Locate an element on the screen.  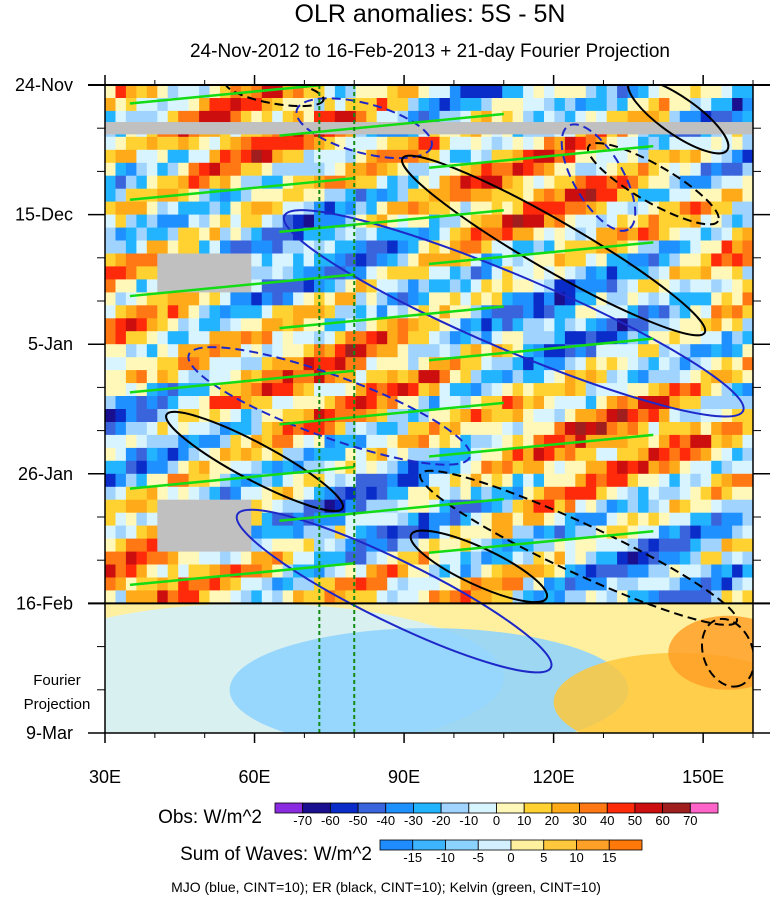
waves-colorbar-tick: 5 is located at coordinates (543, 857).